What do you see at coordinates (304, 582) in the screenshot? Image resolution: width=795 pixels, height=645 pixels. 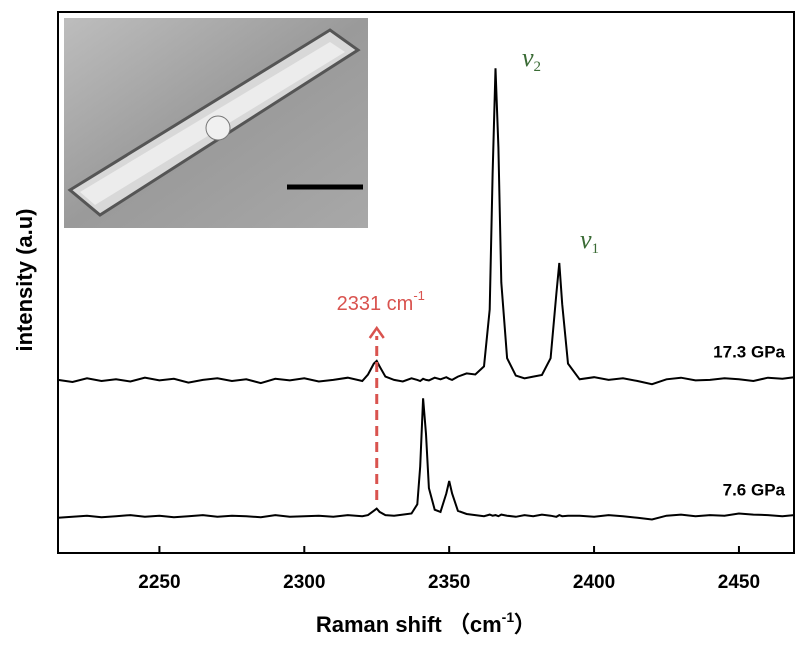 I see `x-tick-label: 2300` at bounding box center [304, 582].